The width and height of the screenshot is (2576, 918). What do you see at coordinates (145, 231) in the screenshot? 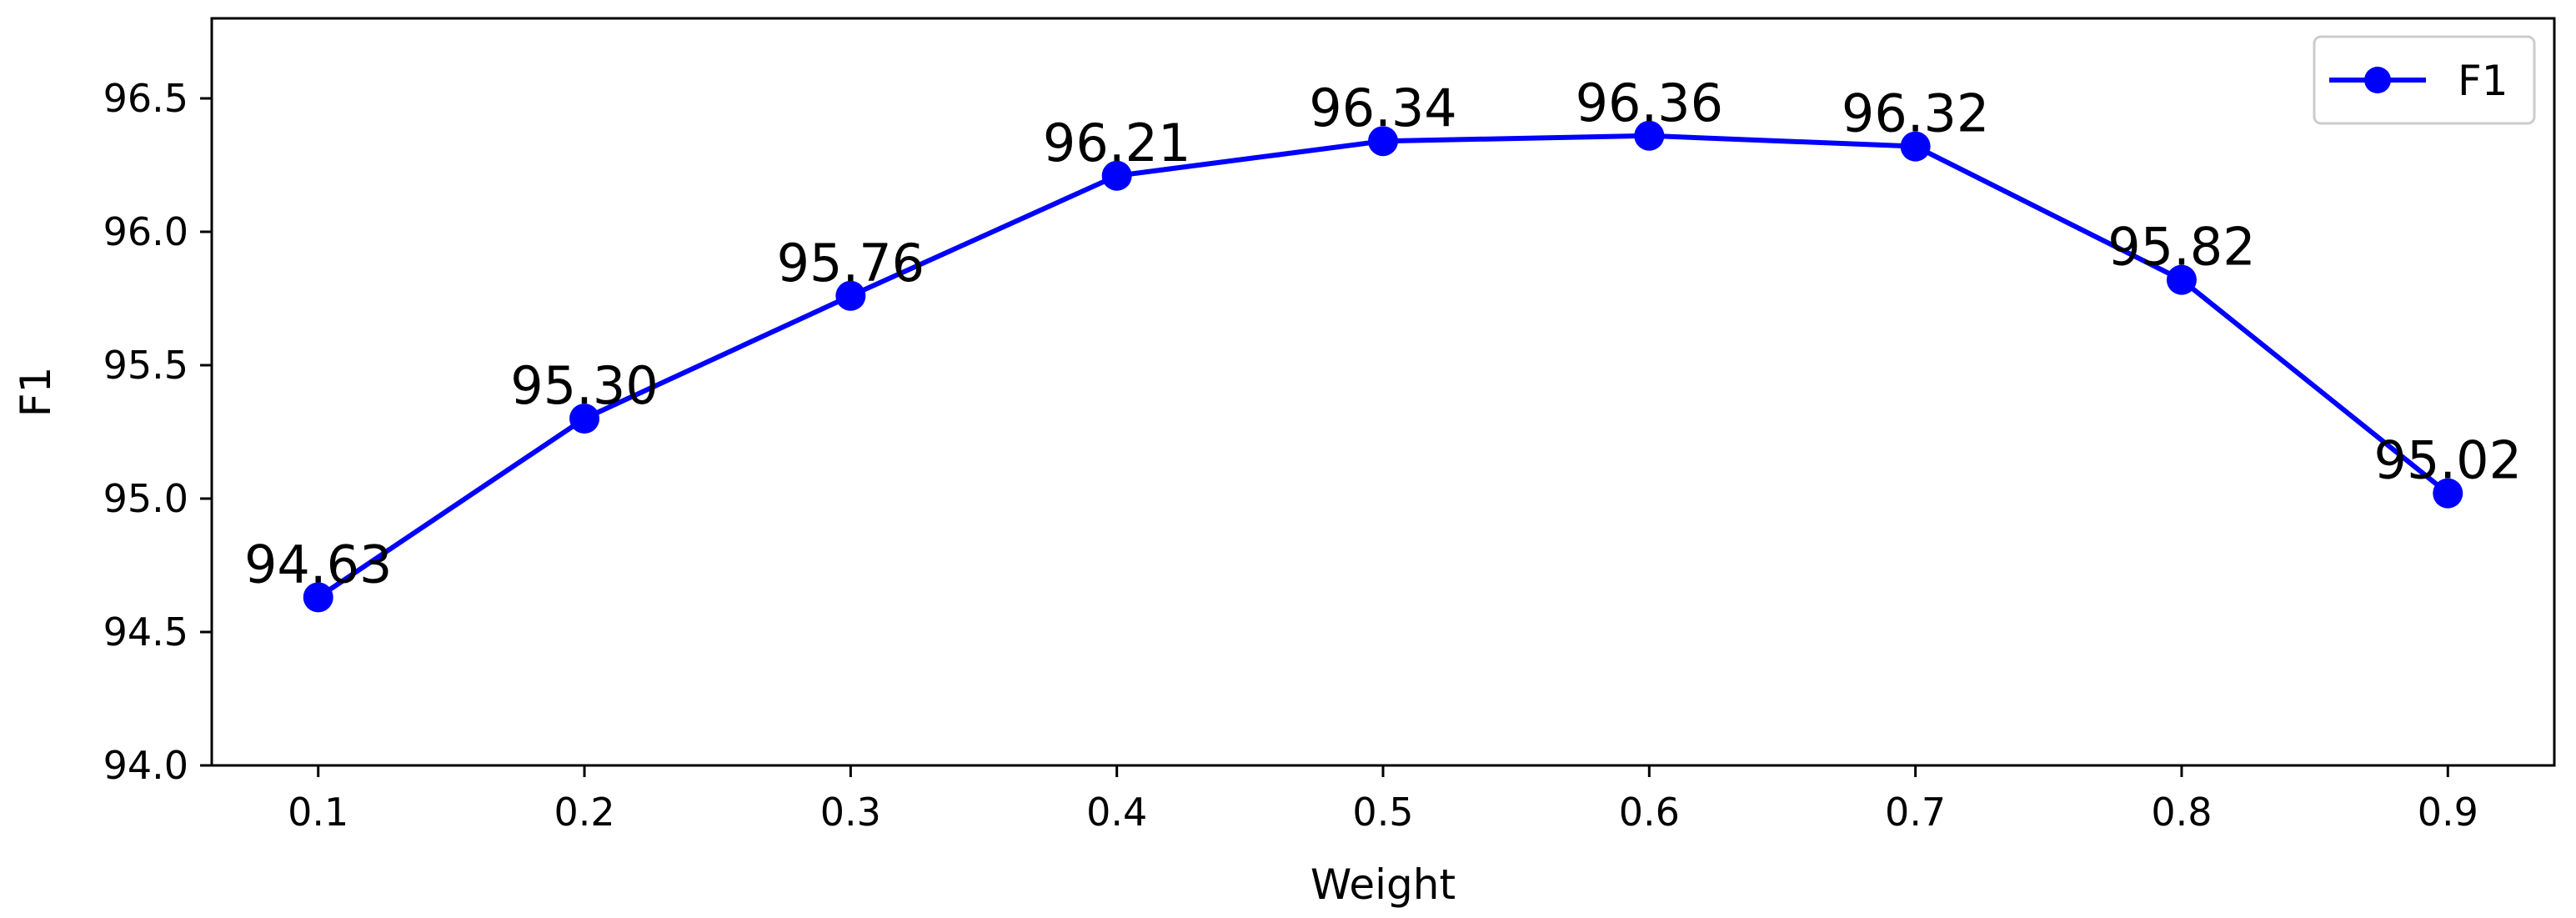
I see `y-tick-label: 96.0` at bounding box center [145, 231].